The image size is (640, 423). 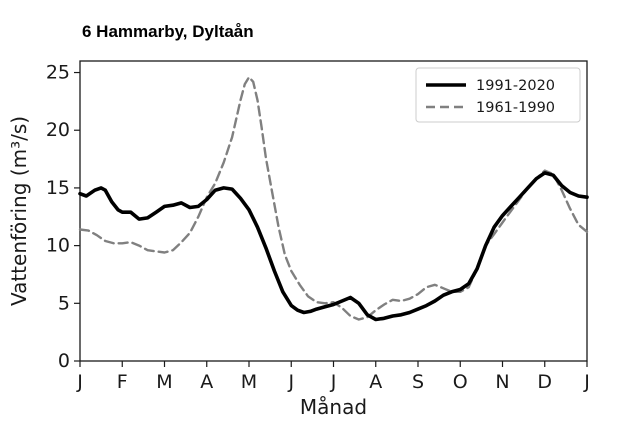 What do you see at coordinates (515, 108) in the screenshot?
I see `legend-label-1961-1990: 1961-1990` at bounding box center [515, 108].